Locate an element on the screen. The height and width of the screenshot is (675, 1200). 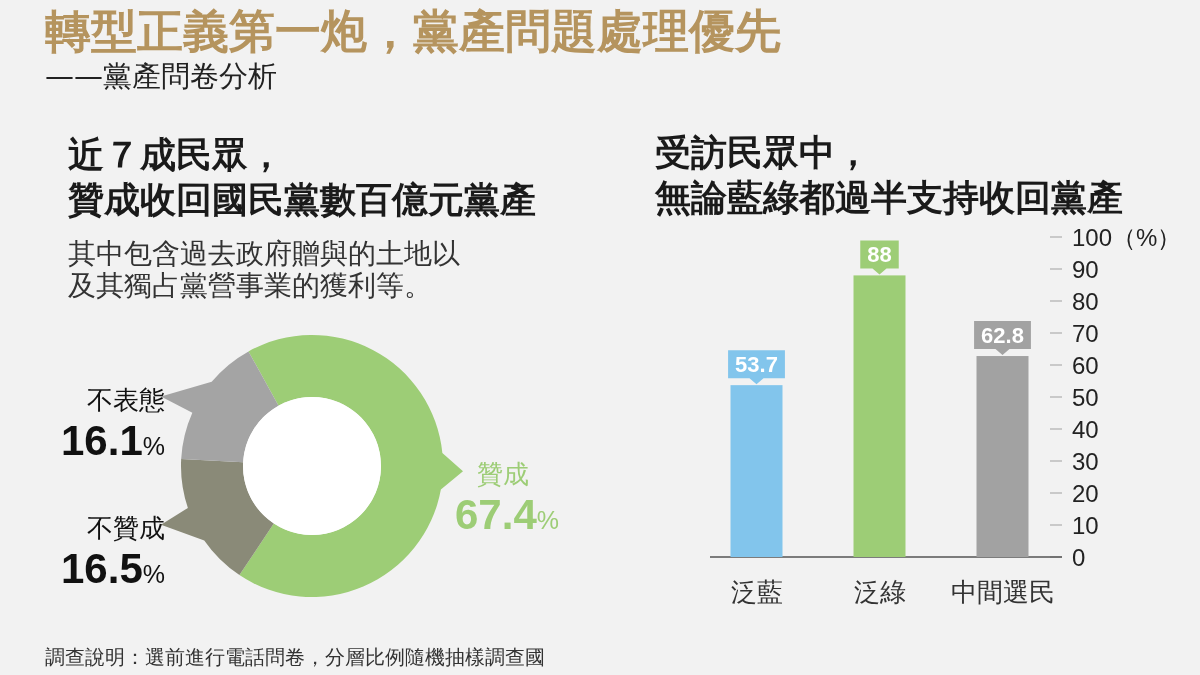
data-label: 16.5% is located at coordinates (113, 568).